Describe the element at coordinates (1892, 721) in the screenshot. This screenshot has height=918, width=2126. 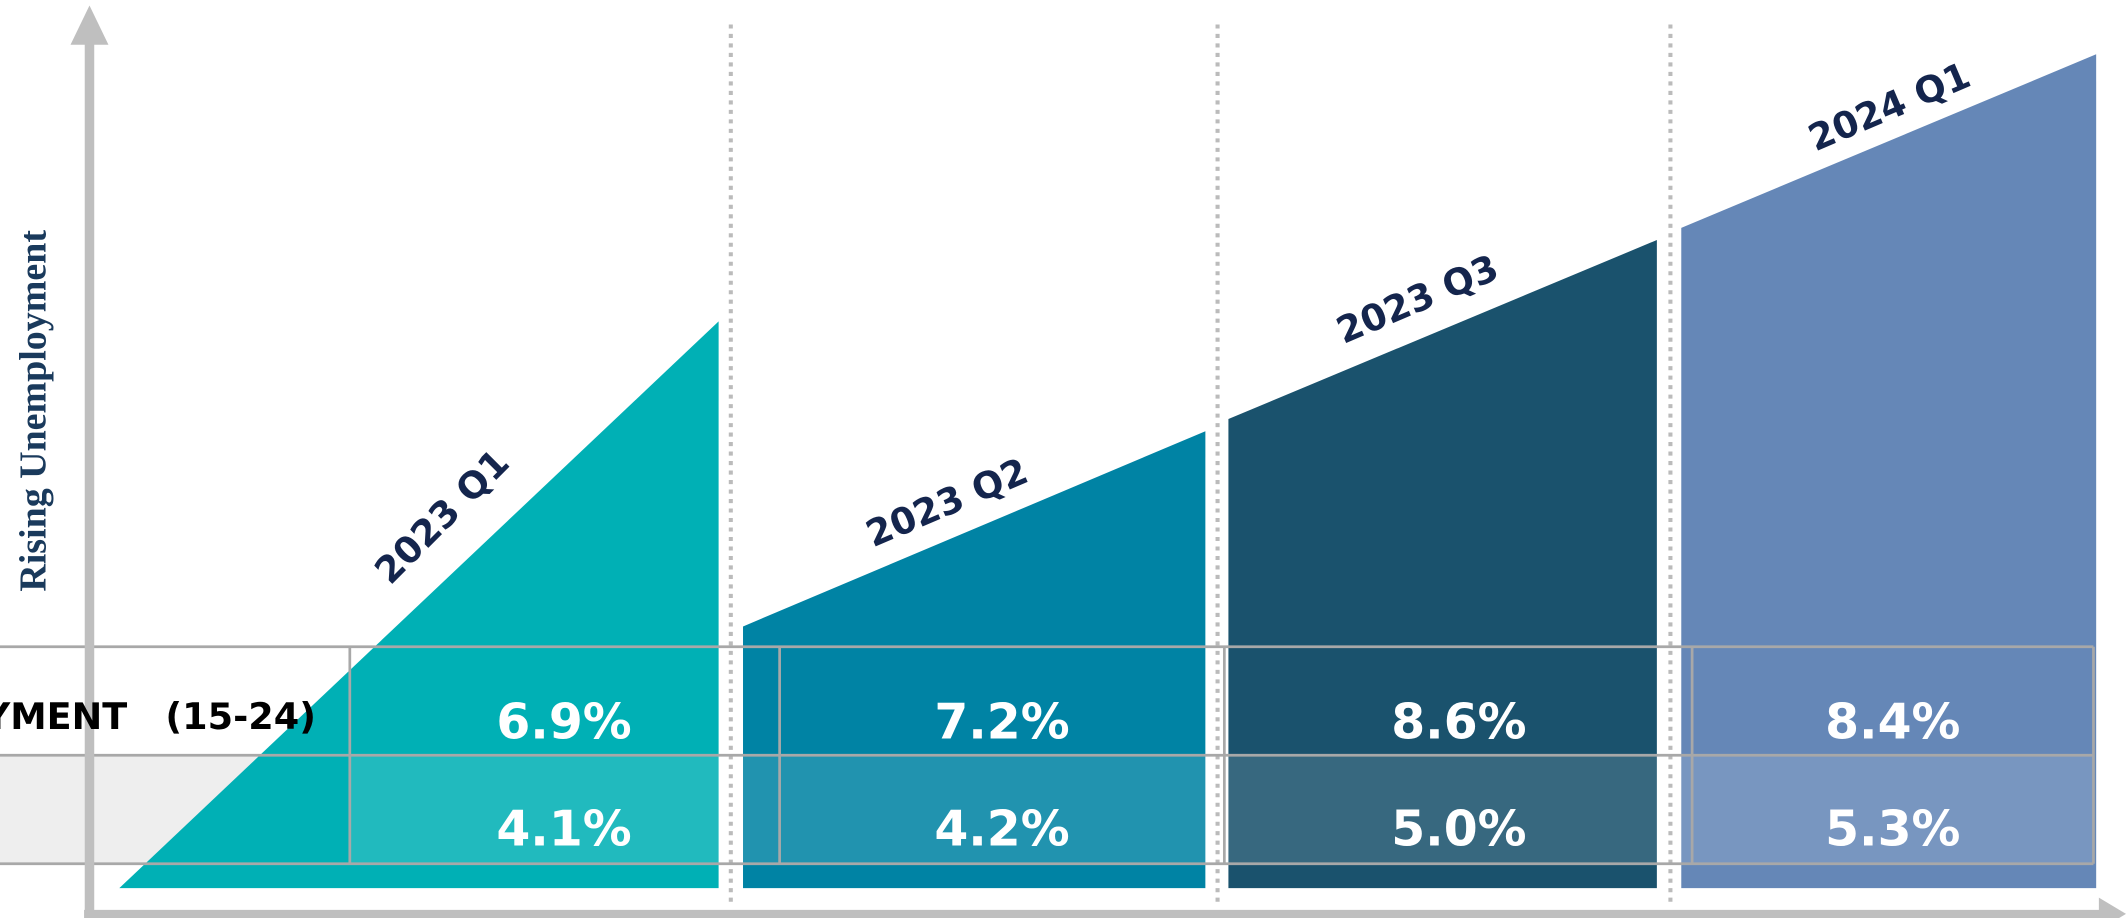
I see `value: 8.4%` at that location.